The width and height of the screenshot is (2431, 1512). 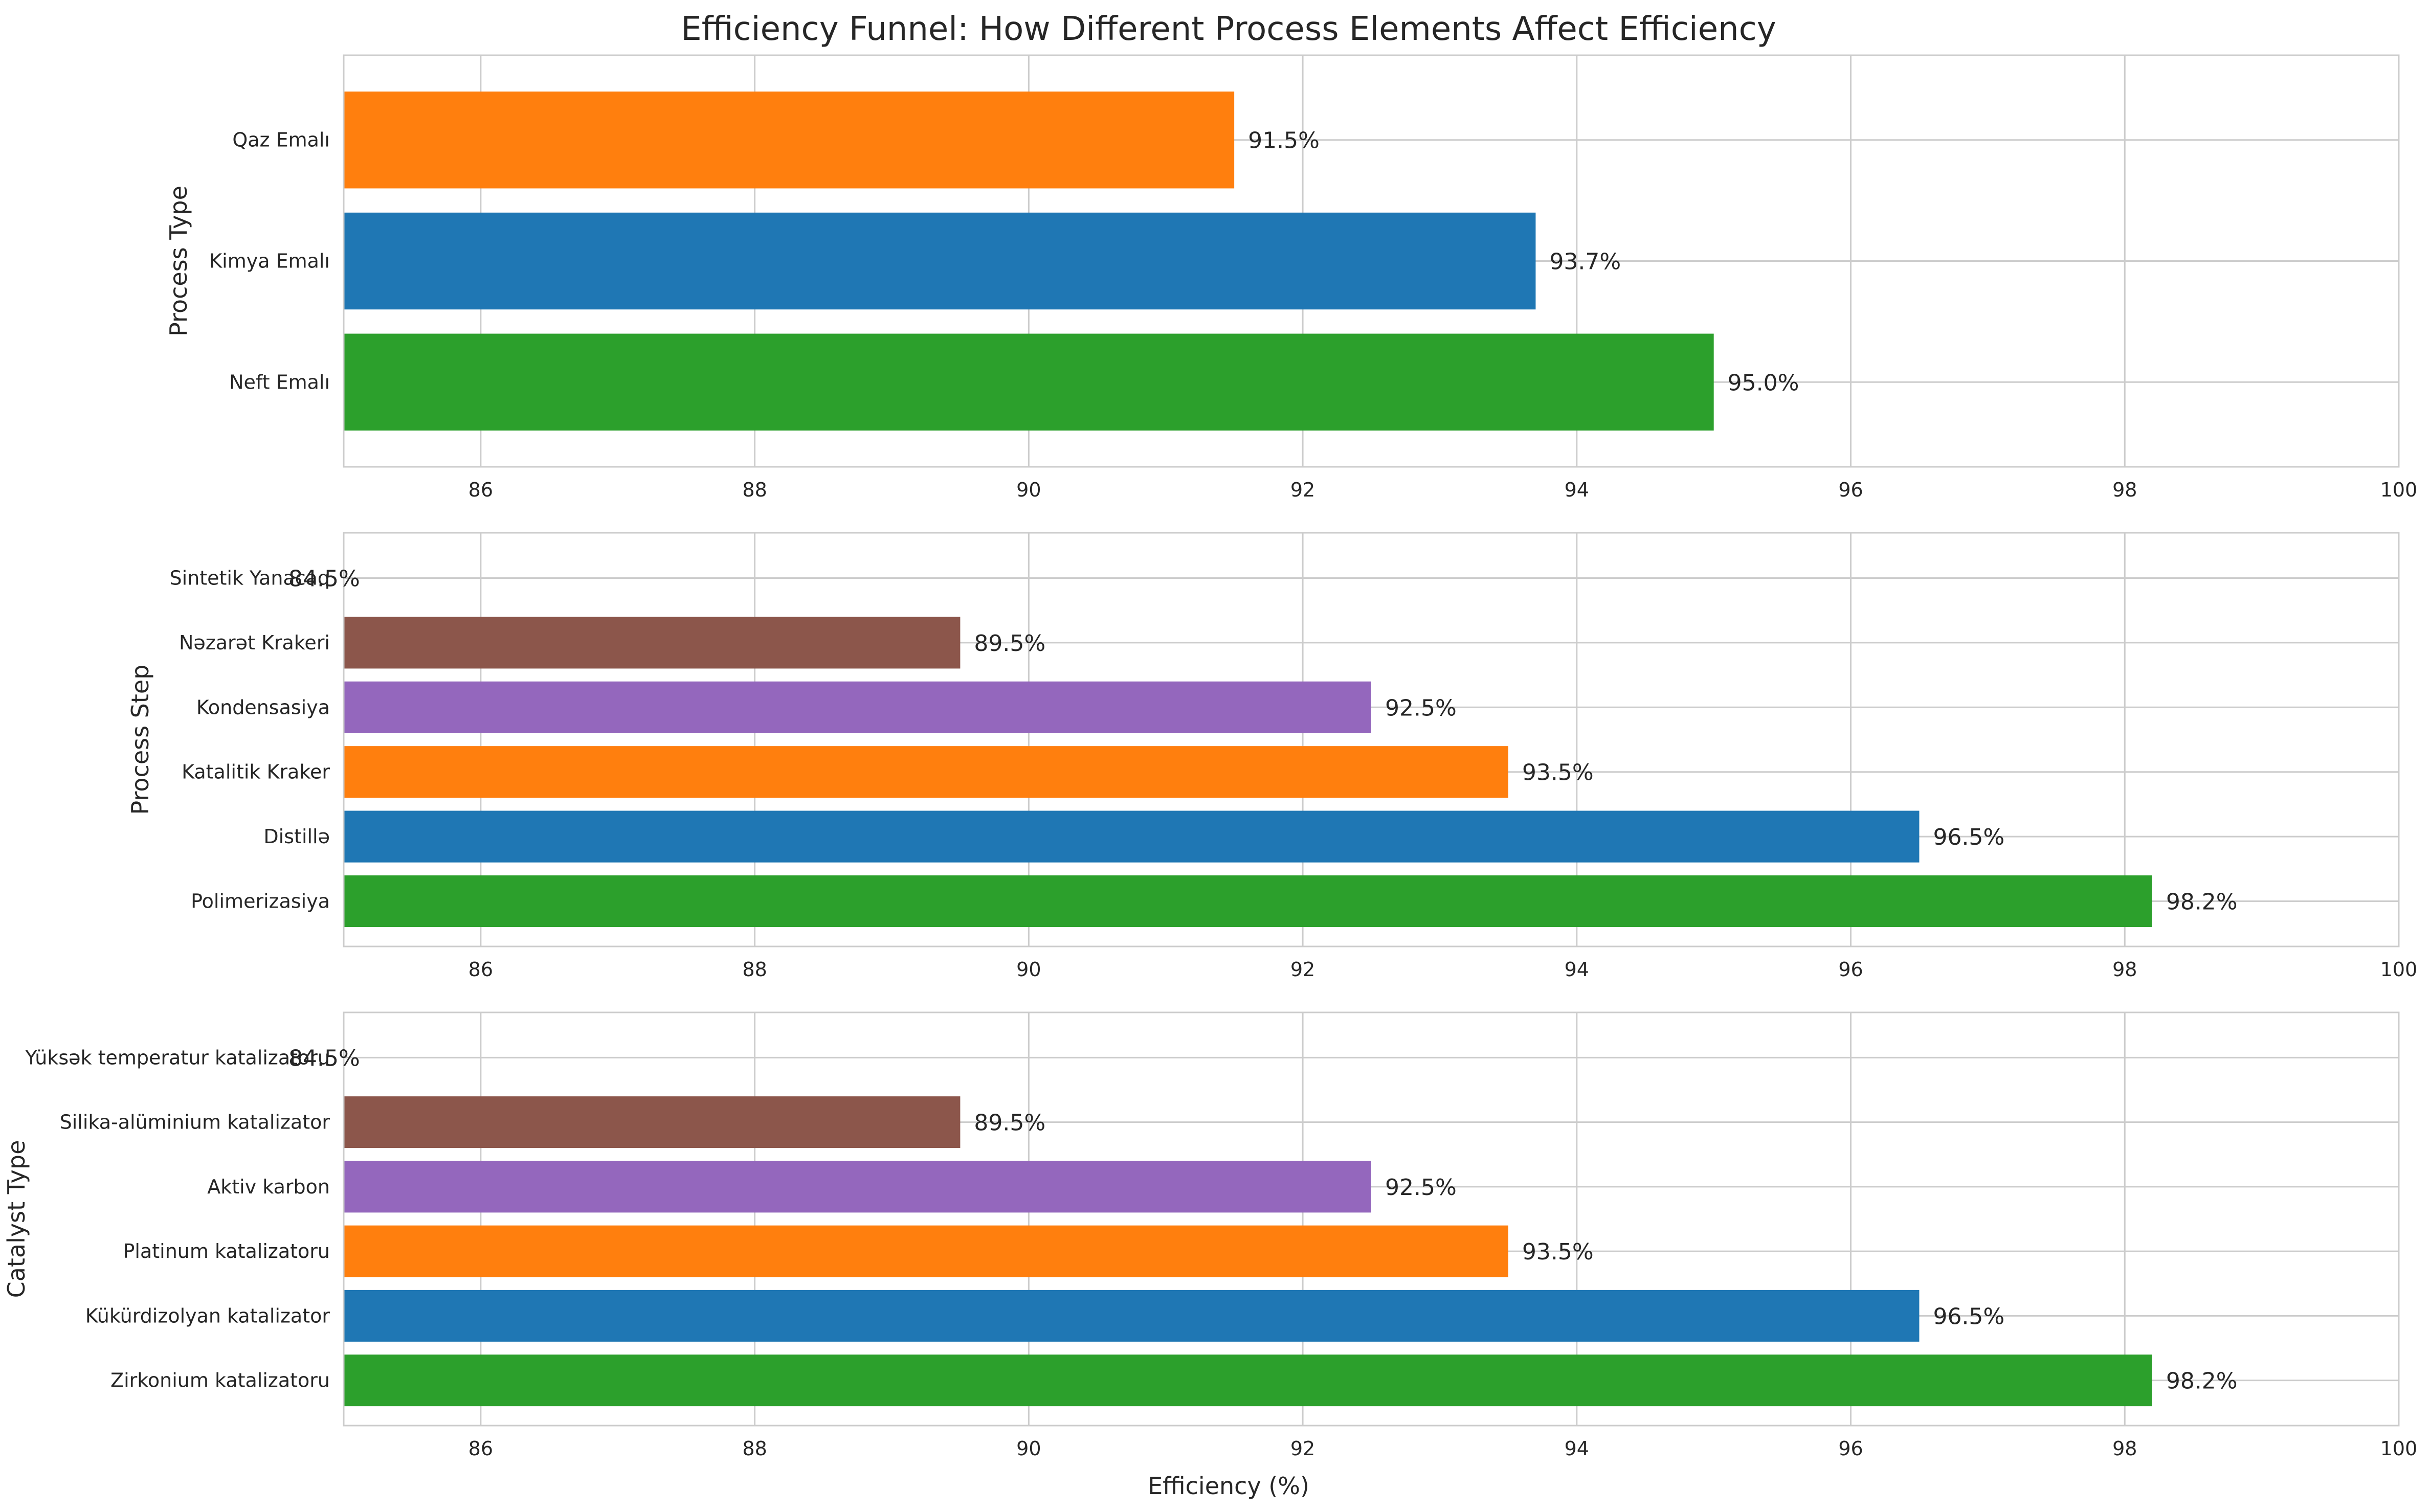 What do you see at coordinates (178, 261) in the screenshot?
I see `panel-1-y-axis-label: Process Type` at bounding box center [178, 261].